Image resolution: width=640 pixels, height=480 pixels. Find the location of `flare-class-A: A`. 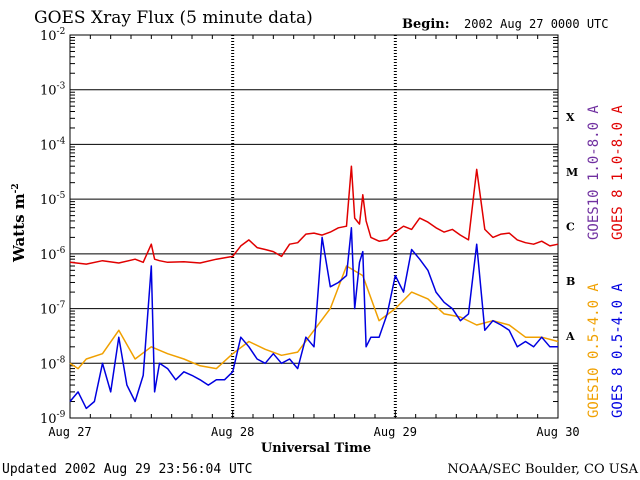

flare-class-A: A is located at coordinates (570, 336).